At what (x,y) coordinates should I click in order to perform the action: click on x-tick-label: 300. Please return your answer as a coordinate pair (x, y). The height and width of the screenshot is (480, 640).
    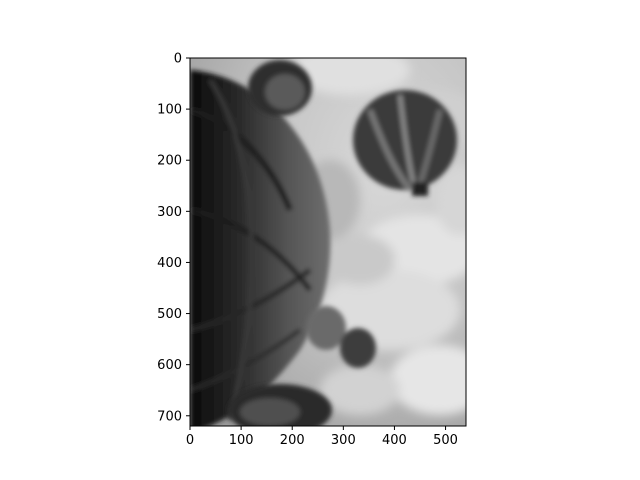
    Looking at the image, I should click on (343, 440).